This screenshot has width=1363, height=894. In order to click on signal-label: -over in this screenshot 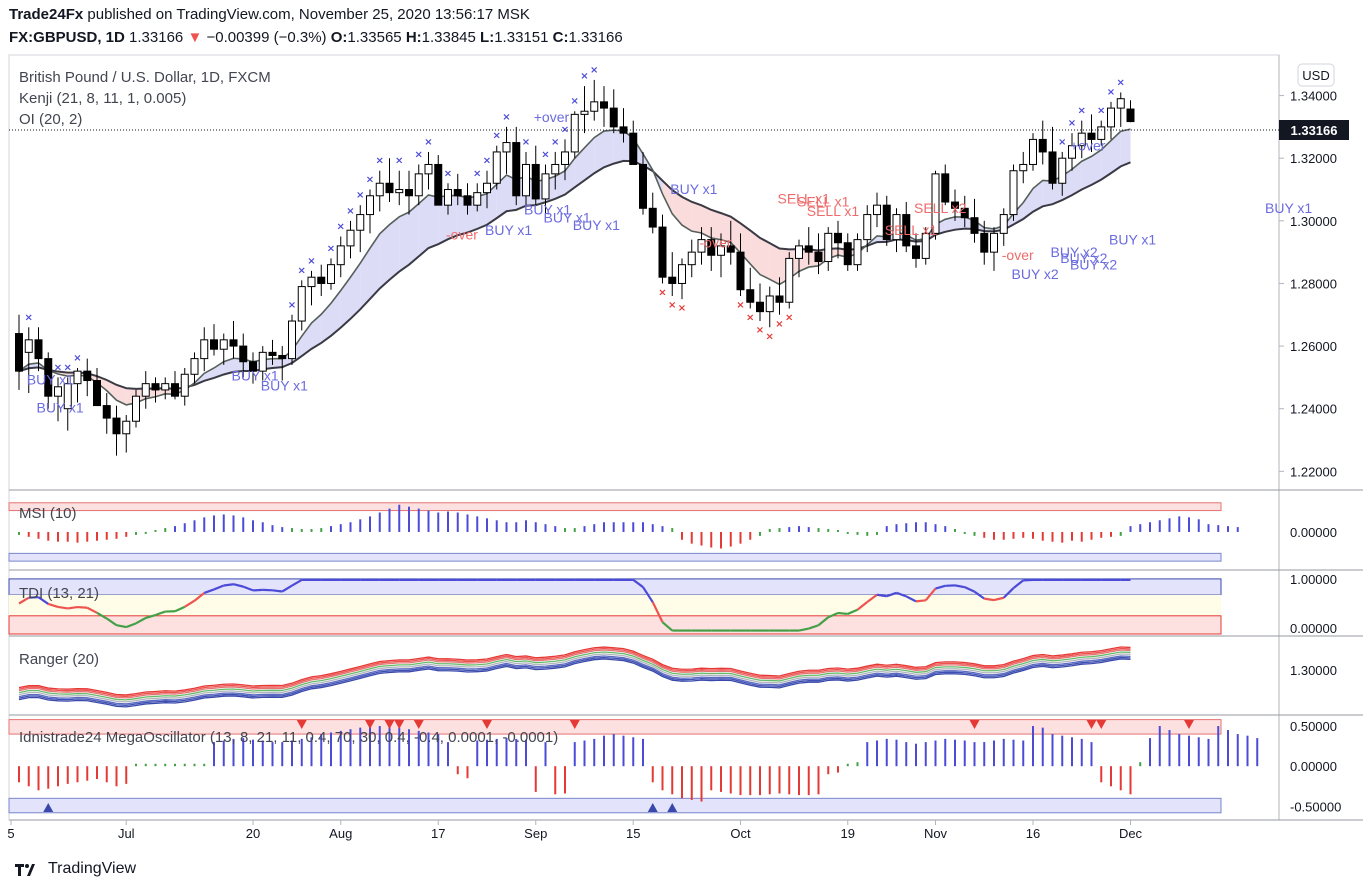, I will do `click(716, 242)`.